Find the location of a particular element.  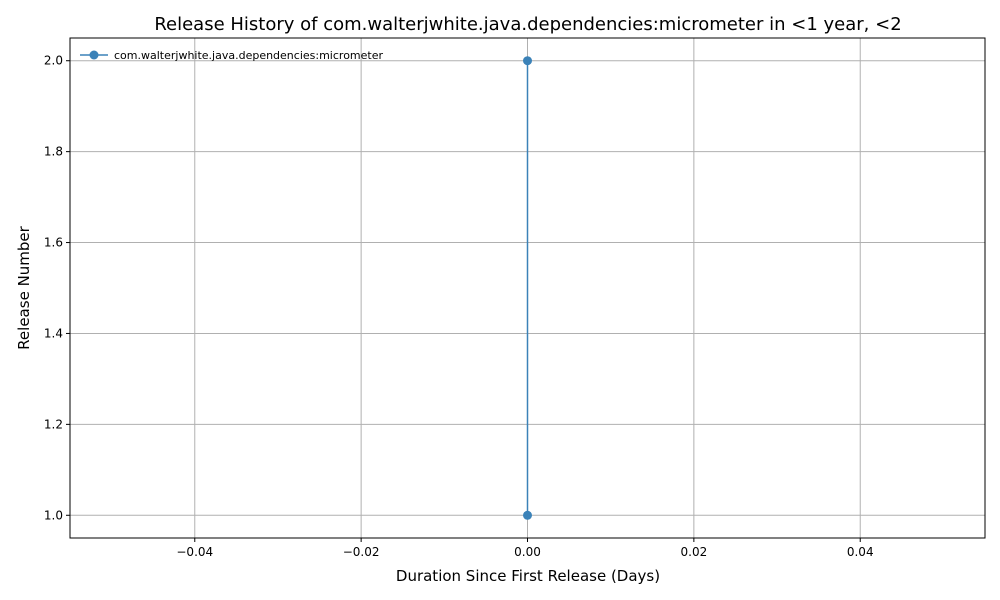

x-axis-label: Duration Since First Release (Days) is located at coordinates (528, 576).